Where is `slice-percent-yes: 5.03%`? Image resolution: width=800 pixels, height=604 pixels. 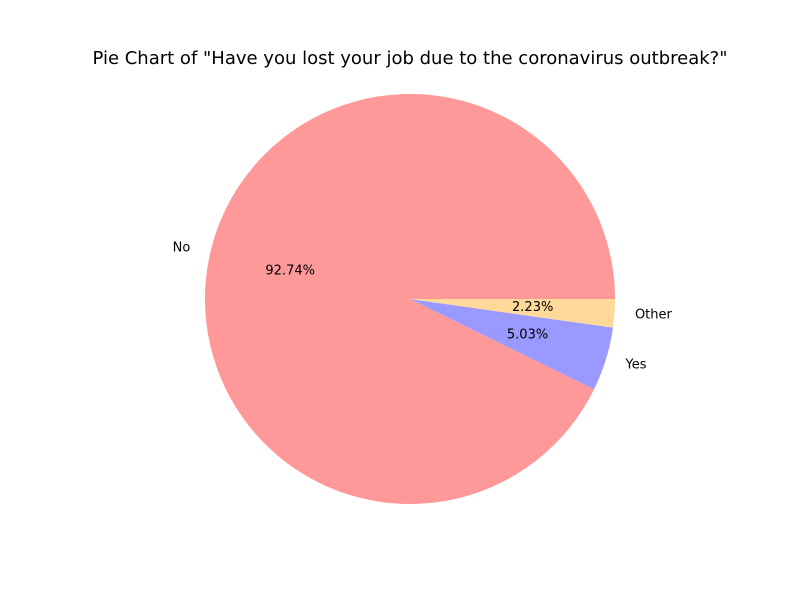
slice-percent-yes: 5.03% is located at coordinates (527, 335).